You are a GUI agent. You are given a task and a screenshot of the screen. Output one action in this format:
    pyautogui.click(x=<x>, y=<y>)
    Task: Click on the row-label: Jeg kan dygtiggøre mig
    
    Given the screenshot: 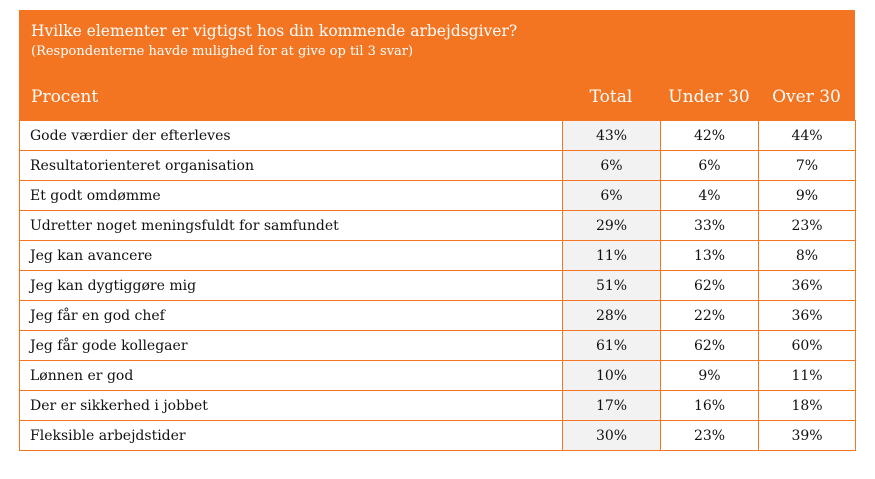 What is the action you would take?
    pyautogui.click(x=291, y=285)
    